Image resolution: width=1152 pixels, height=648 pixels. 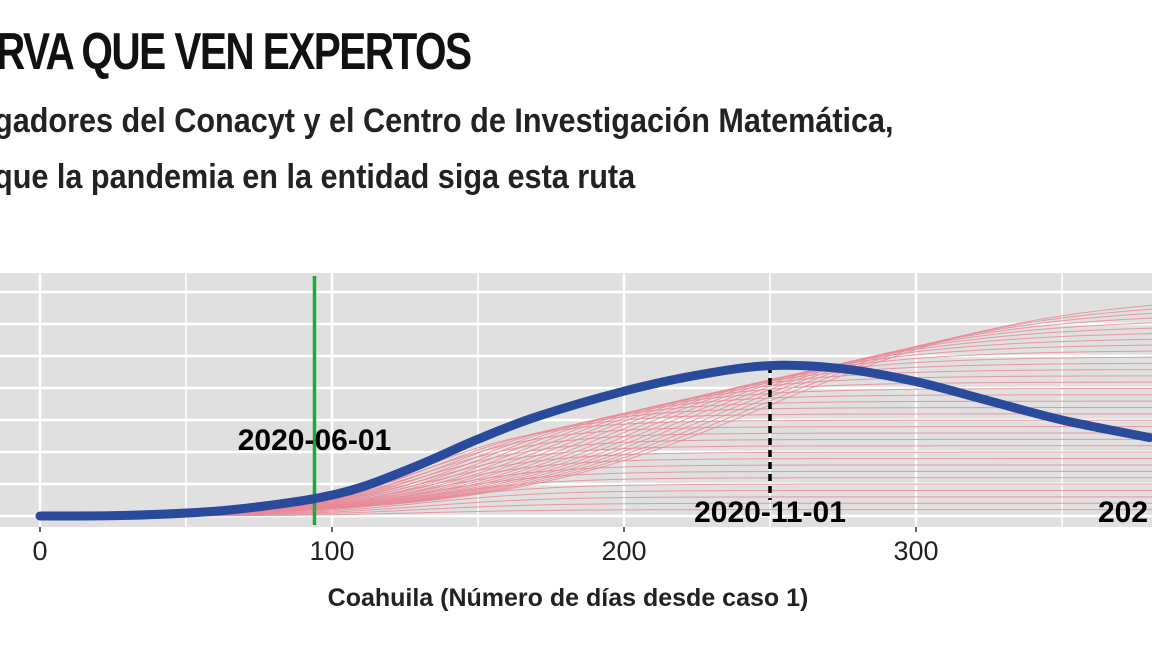 What do you see at coordinates (236, 52) in the screenshot?
I see `chart-title: RVA QUE VEN EXPERTOS` at bounding box center [236, 52].